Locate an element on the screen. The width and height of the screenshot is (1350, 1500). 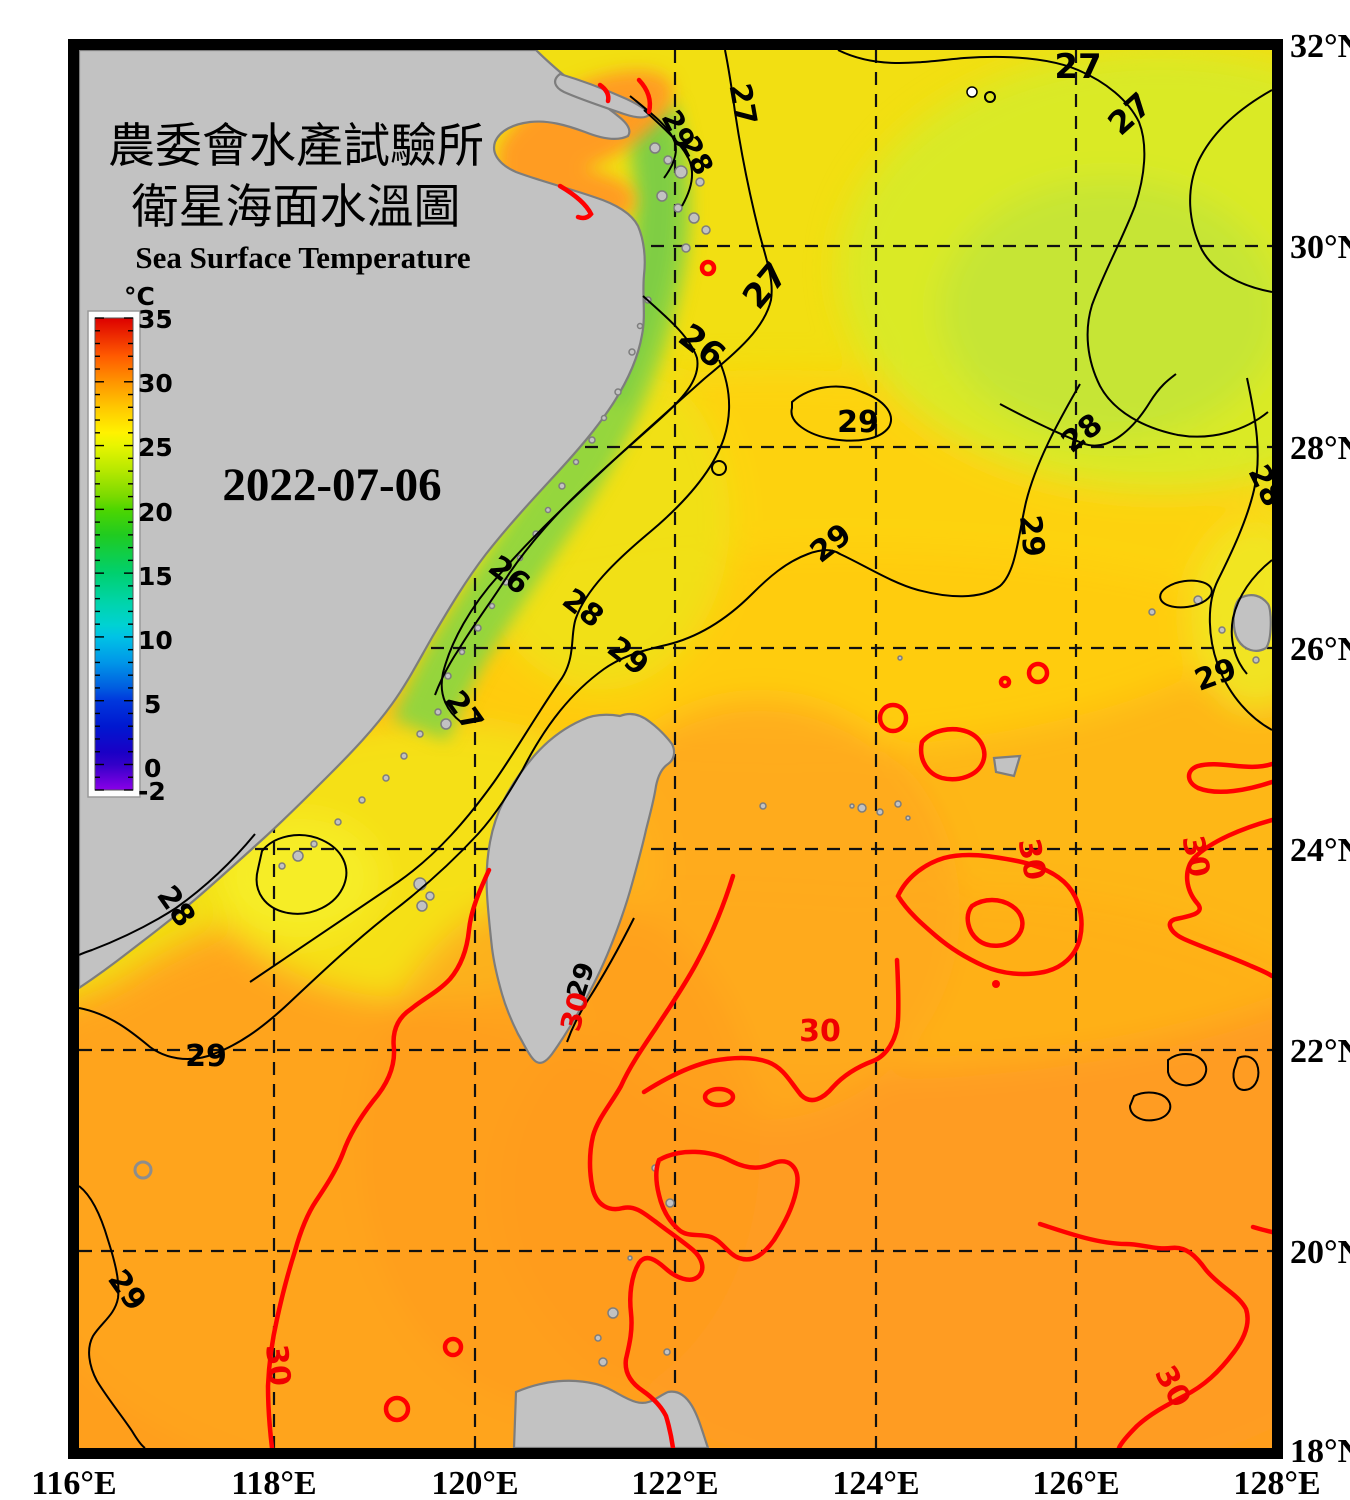
lat-tick-label: 18°N is located at coordinates (1320, 1451).